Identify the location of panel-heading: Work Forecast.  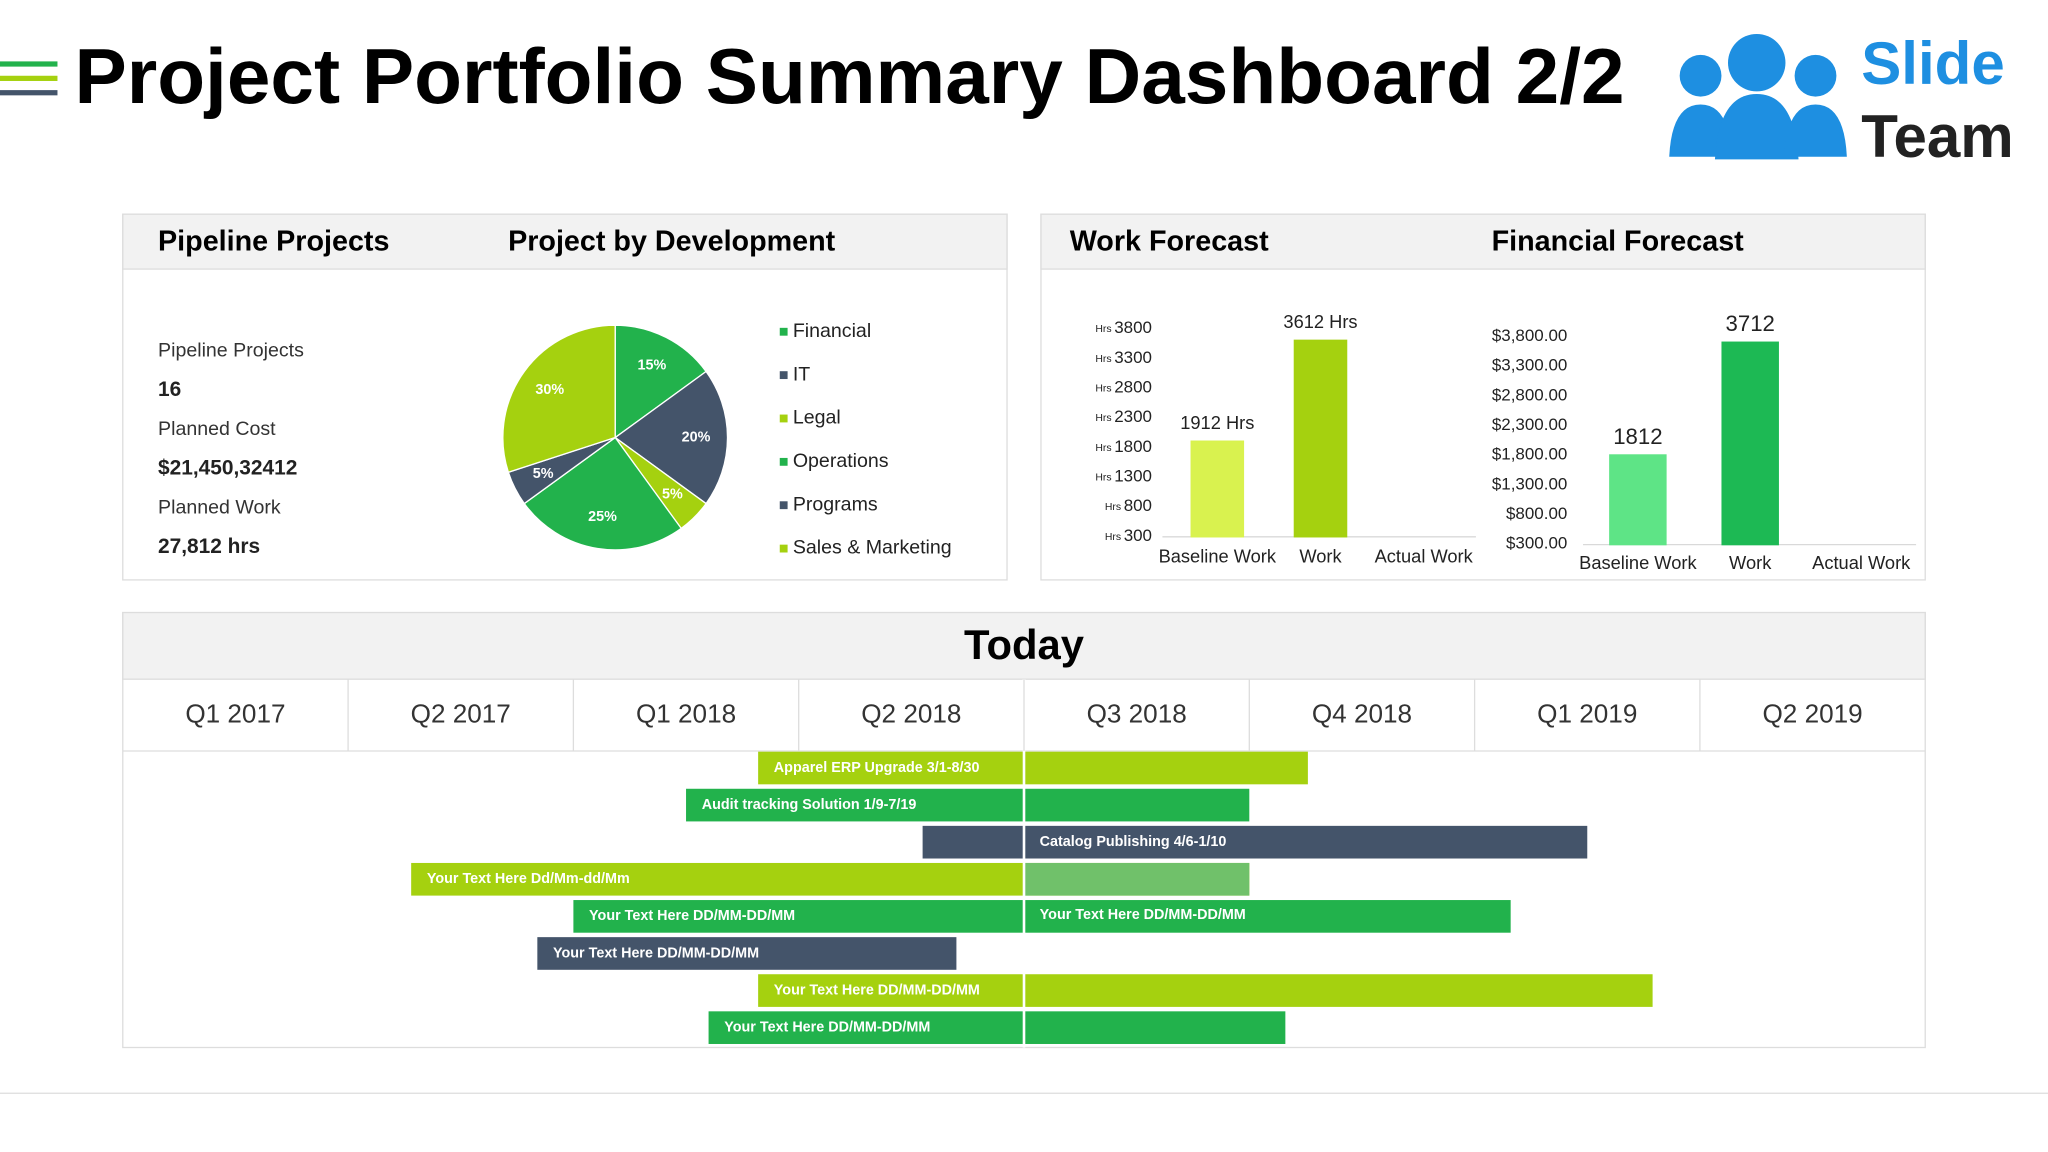
(1169, 242).